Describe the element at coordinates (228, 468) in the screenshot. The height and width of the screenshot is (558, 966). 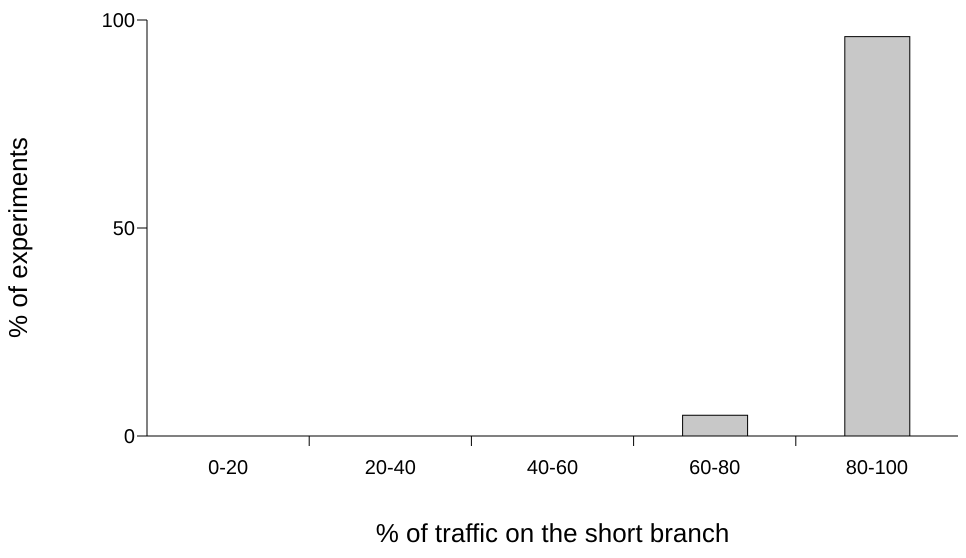
I see `x-tick-label: 0-20` at that location.